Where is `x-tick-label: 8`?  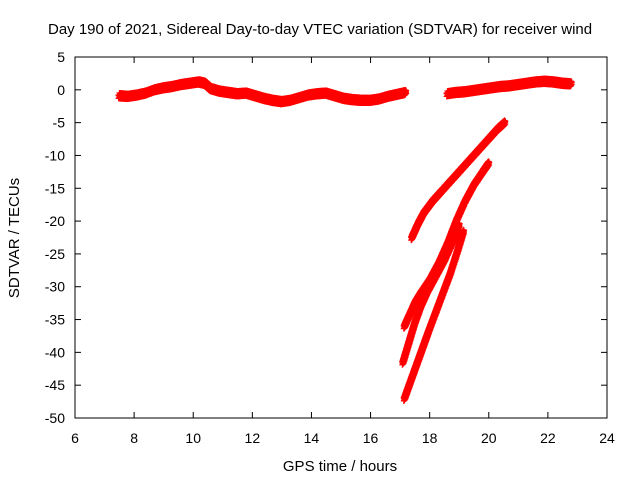 x-tick-label: 8 is located at coordinates (134, 438).